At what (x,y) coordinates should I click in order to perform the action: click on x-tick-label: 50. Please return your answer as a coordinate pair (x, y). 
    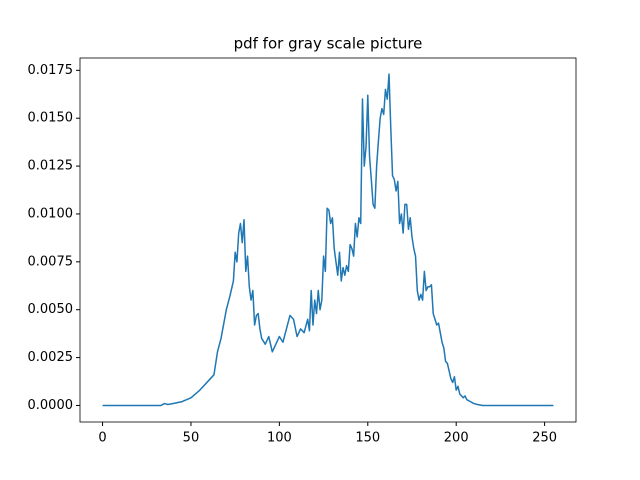
    Looking at the image, I should click on (191, 438).